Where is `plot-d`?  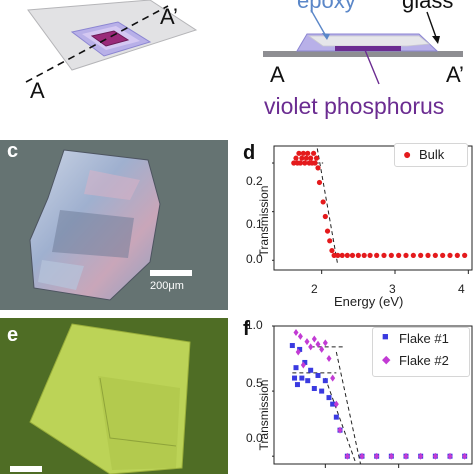
plot-d is located at coordinates (372, 209).